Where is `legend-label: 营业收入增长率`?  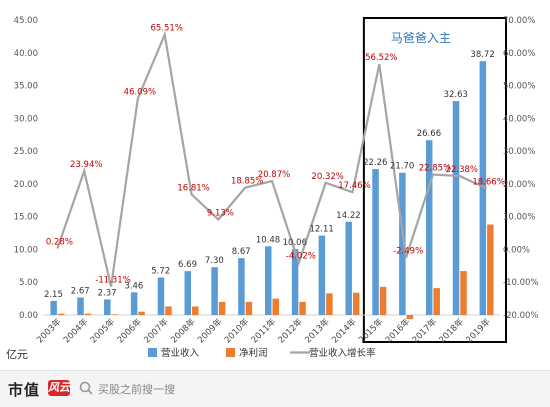 legend-label: 营业收入增长率 is located at coordinates (342, 353).